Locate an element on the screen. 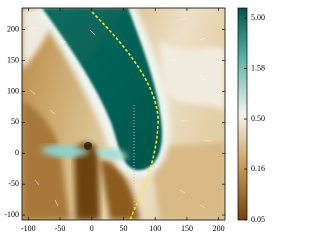 The height and width of the screenshot is (248, 320). x-tick-label: 100 is located at coordinates (155, 228).